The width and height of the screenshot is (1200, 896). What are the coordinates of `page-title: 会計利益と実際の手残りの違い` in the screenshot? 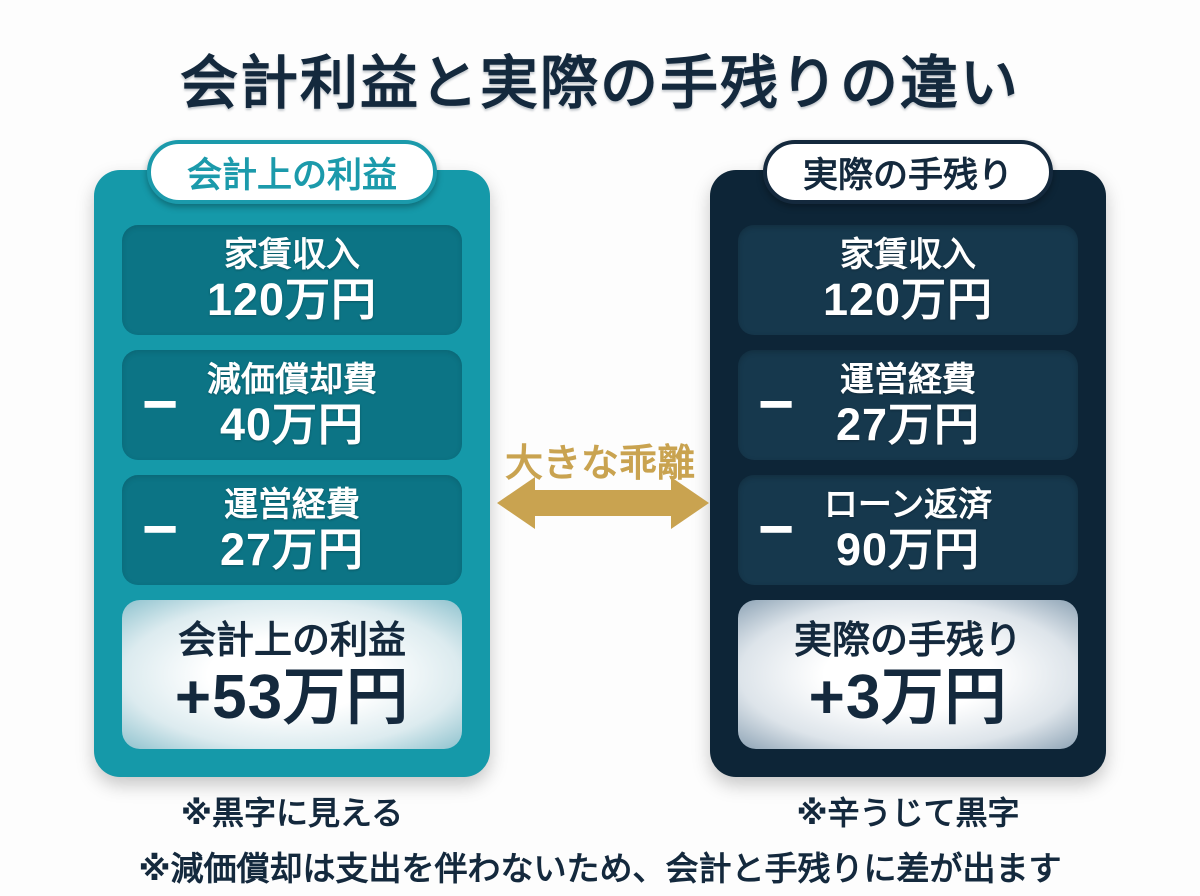 It's located at (599, 83).